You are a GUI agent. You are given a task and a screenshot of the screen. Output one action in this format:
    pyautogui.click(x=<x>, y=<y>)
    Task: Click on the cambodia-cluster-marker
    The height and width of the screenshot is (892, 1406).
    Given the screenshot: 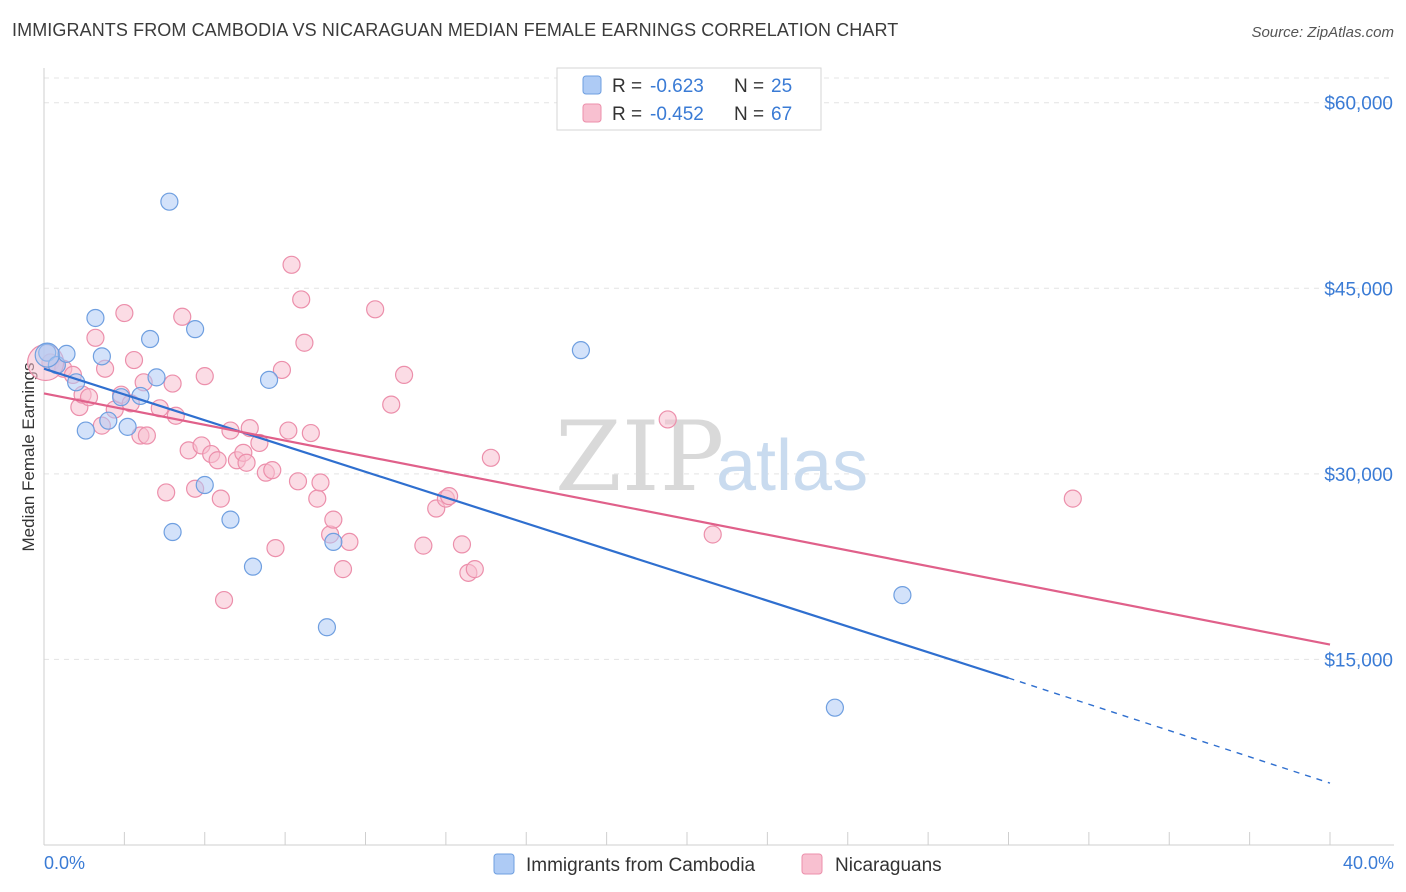 What is the action you would take?
    pyautogui.click(x=47, y=355)
    